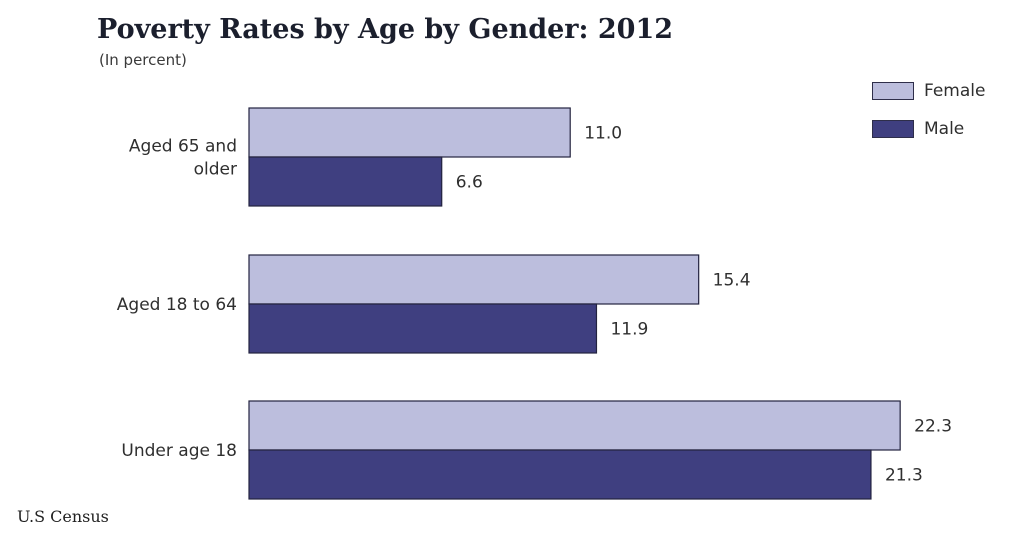 Image resolution: width=1010 pixels, height=533 pixels. I want to click on data-label-female-aged-18-to-64: 15.4, so click(732, 281).